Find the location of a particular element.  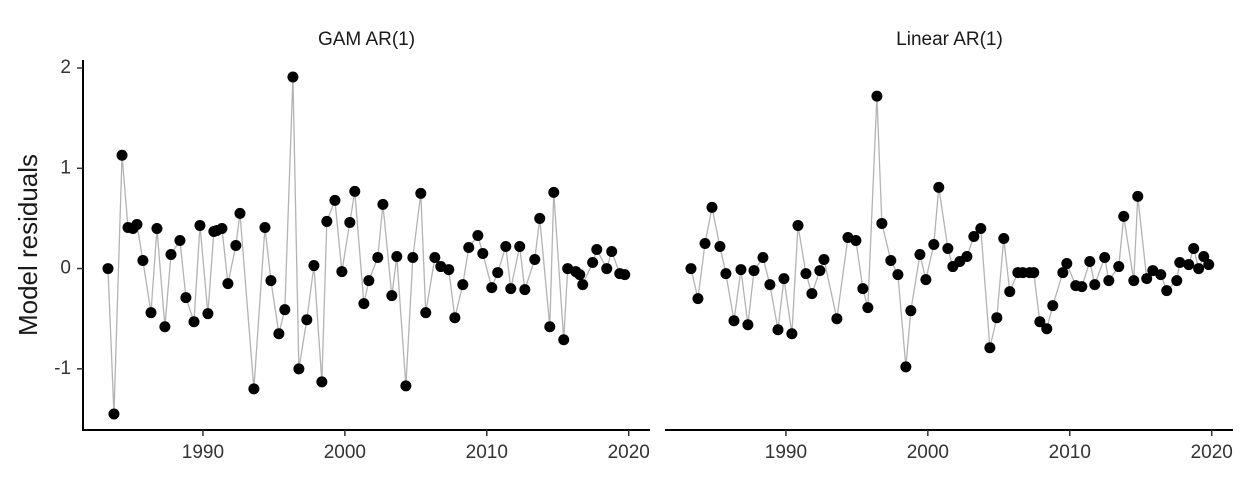

panel-title: GAM AR(1) is located at coordinates (366, 39).